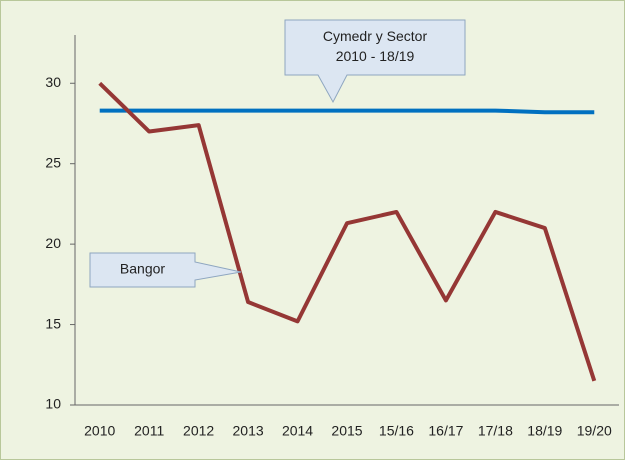 The height and width of the screenshot is (460, 625). I want to click on annotation-text: Cymedr y Sector, so click(375, 36).